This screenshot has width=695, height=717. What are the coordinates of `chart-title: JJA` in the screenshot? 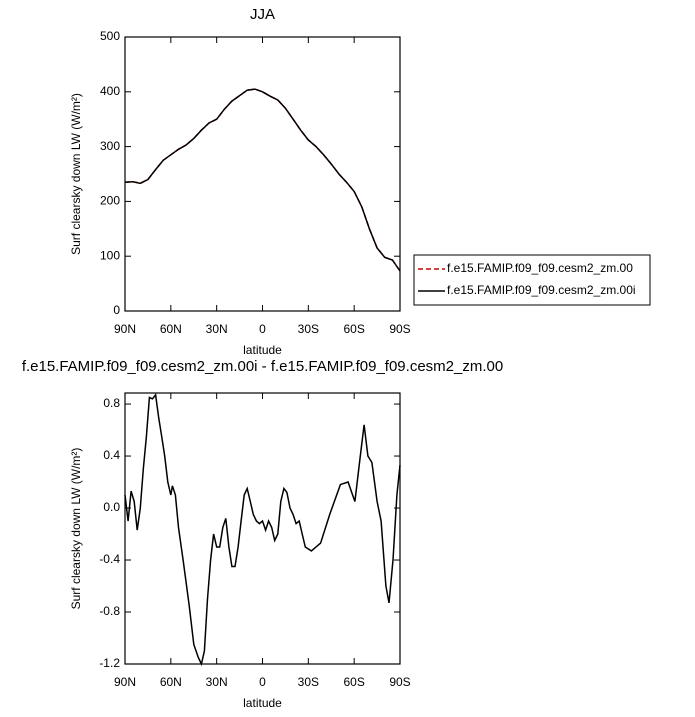 It's located at (262, 14).